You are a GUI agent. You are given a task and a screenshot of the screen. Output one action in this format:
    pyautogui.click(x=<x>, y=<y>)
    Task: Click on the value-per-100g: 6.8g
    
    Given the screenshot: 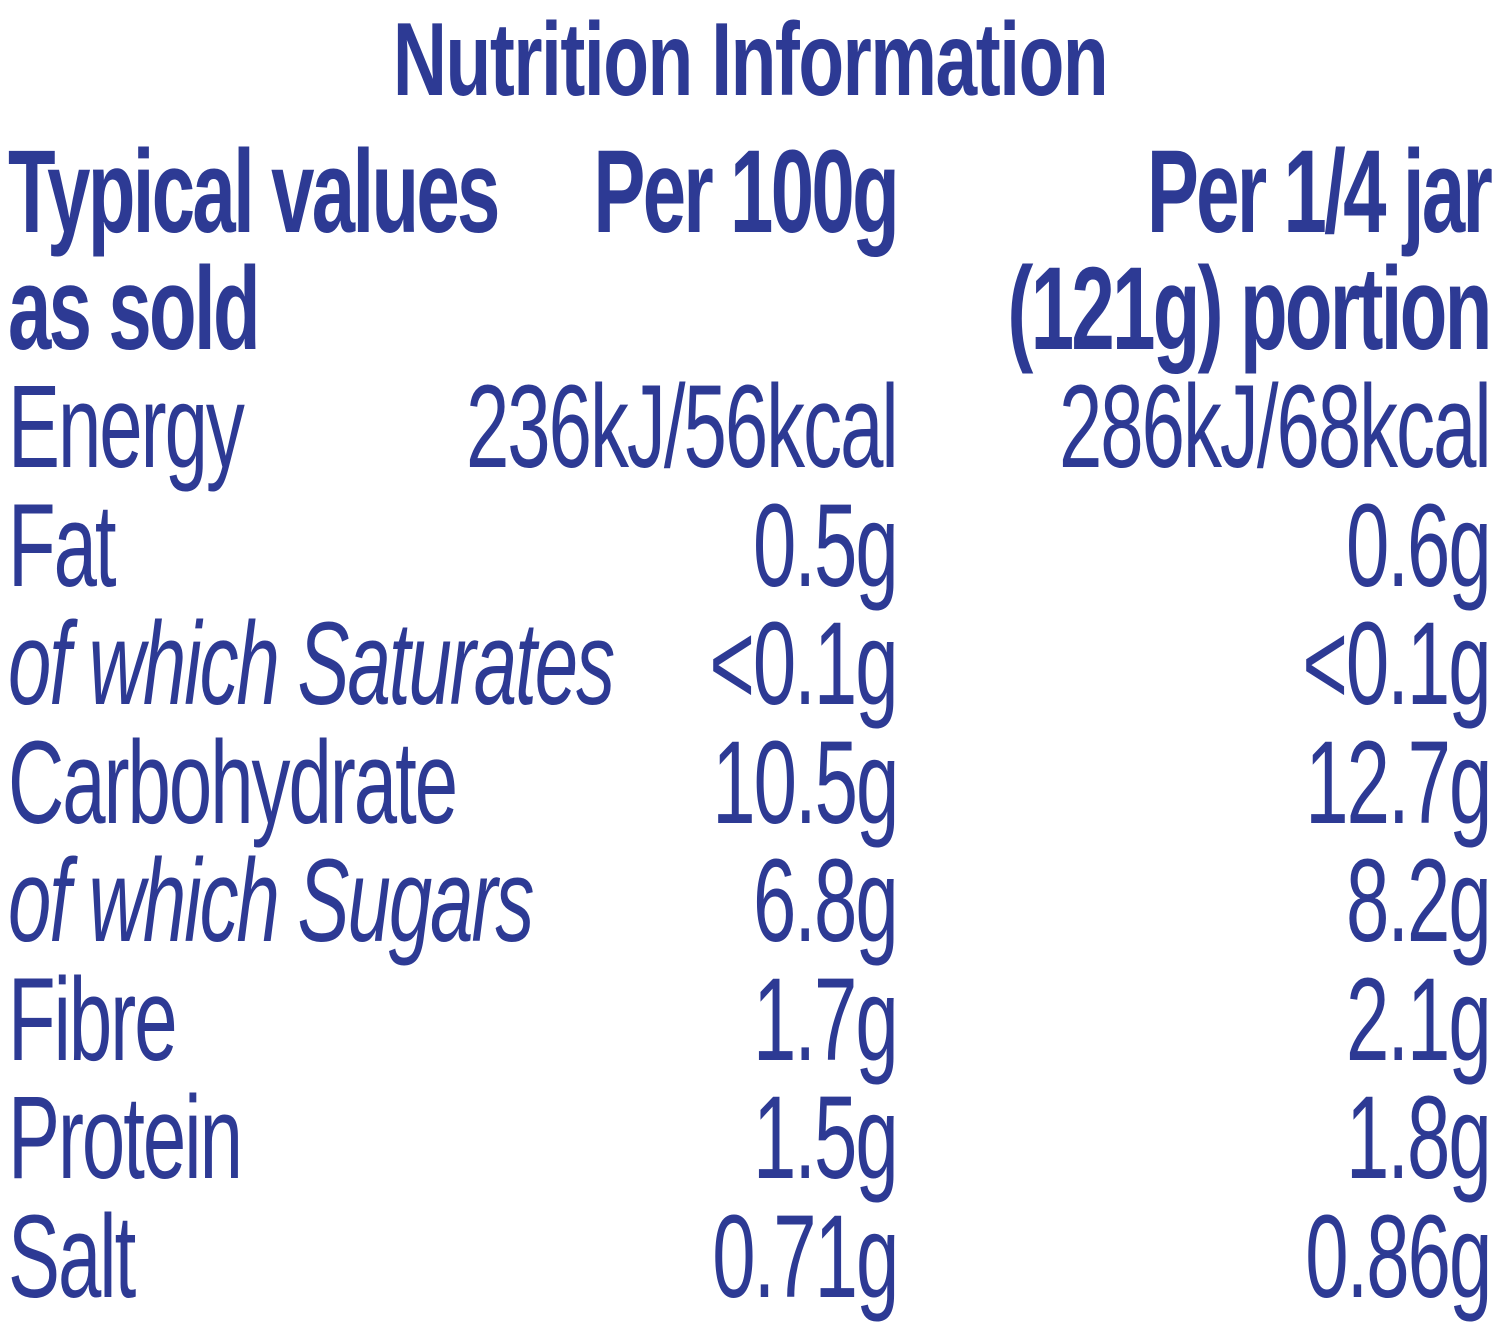 What is the action you would take?
    pyautogui.click(x=826, y=901)
    